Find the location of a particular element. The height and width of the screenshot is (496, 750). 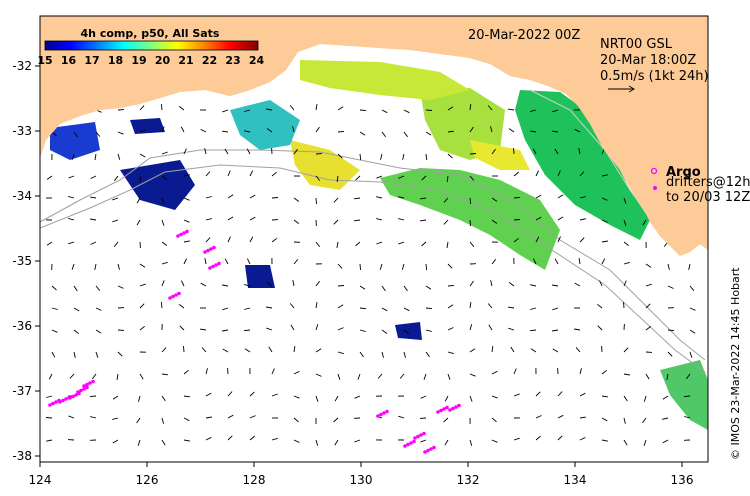

y-tick-label: -34 is located at coordinates (22, 196).